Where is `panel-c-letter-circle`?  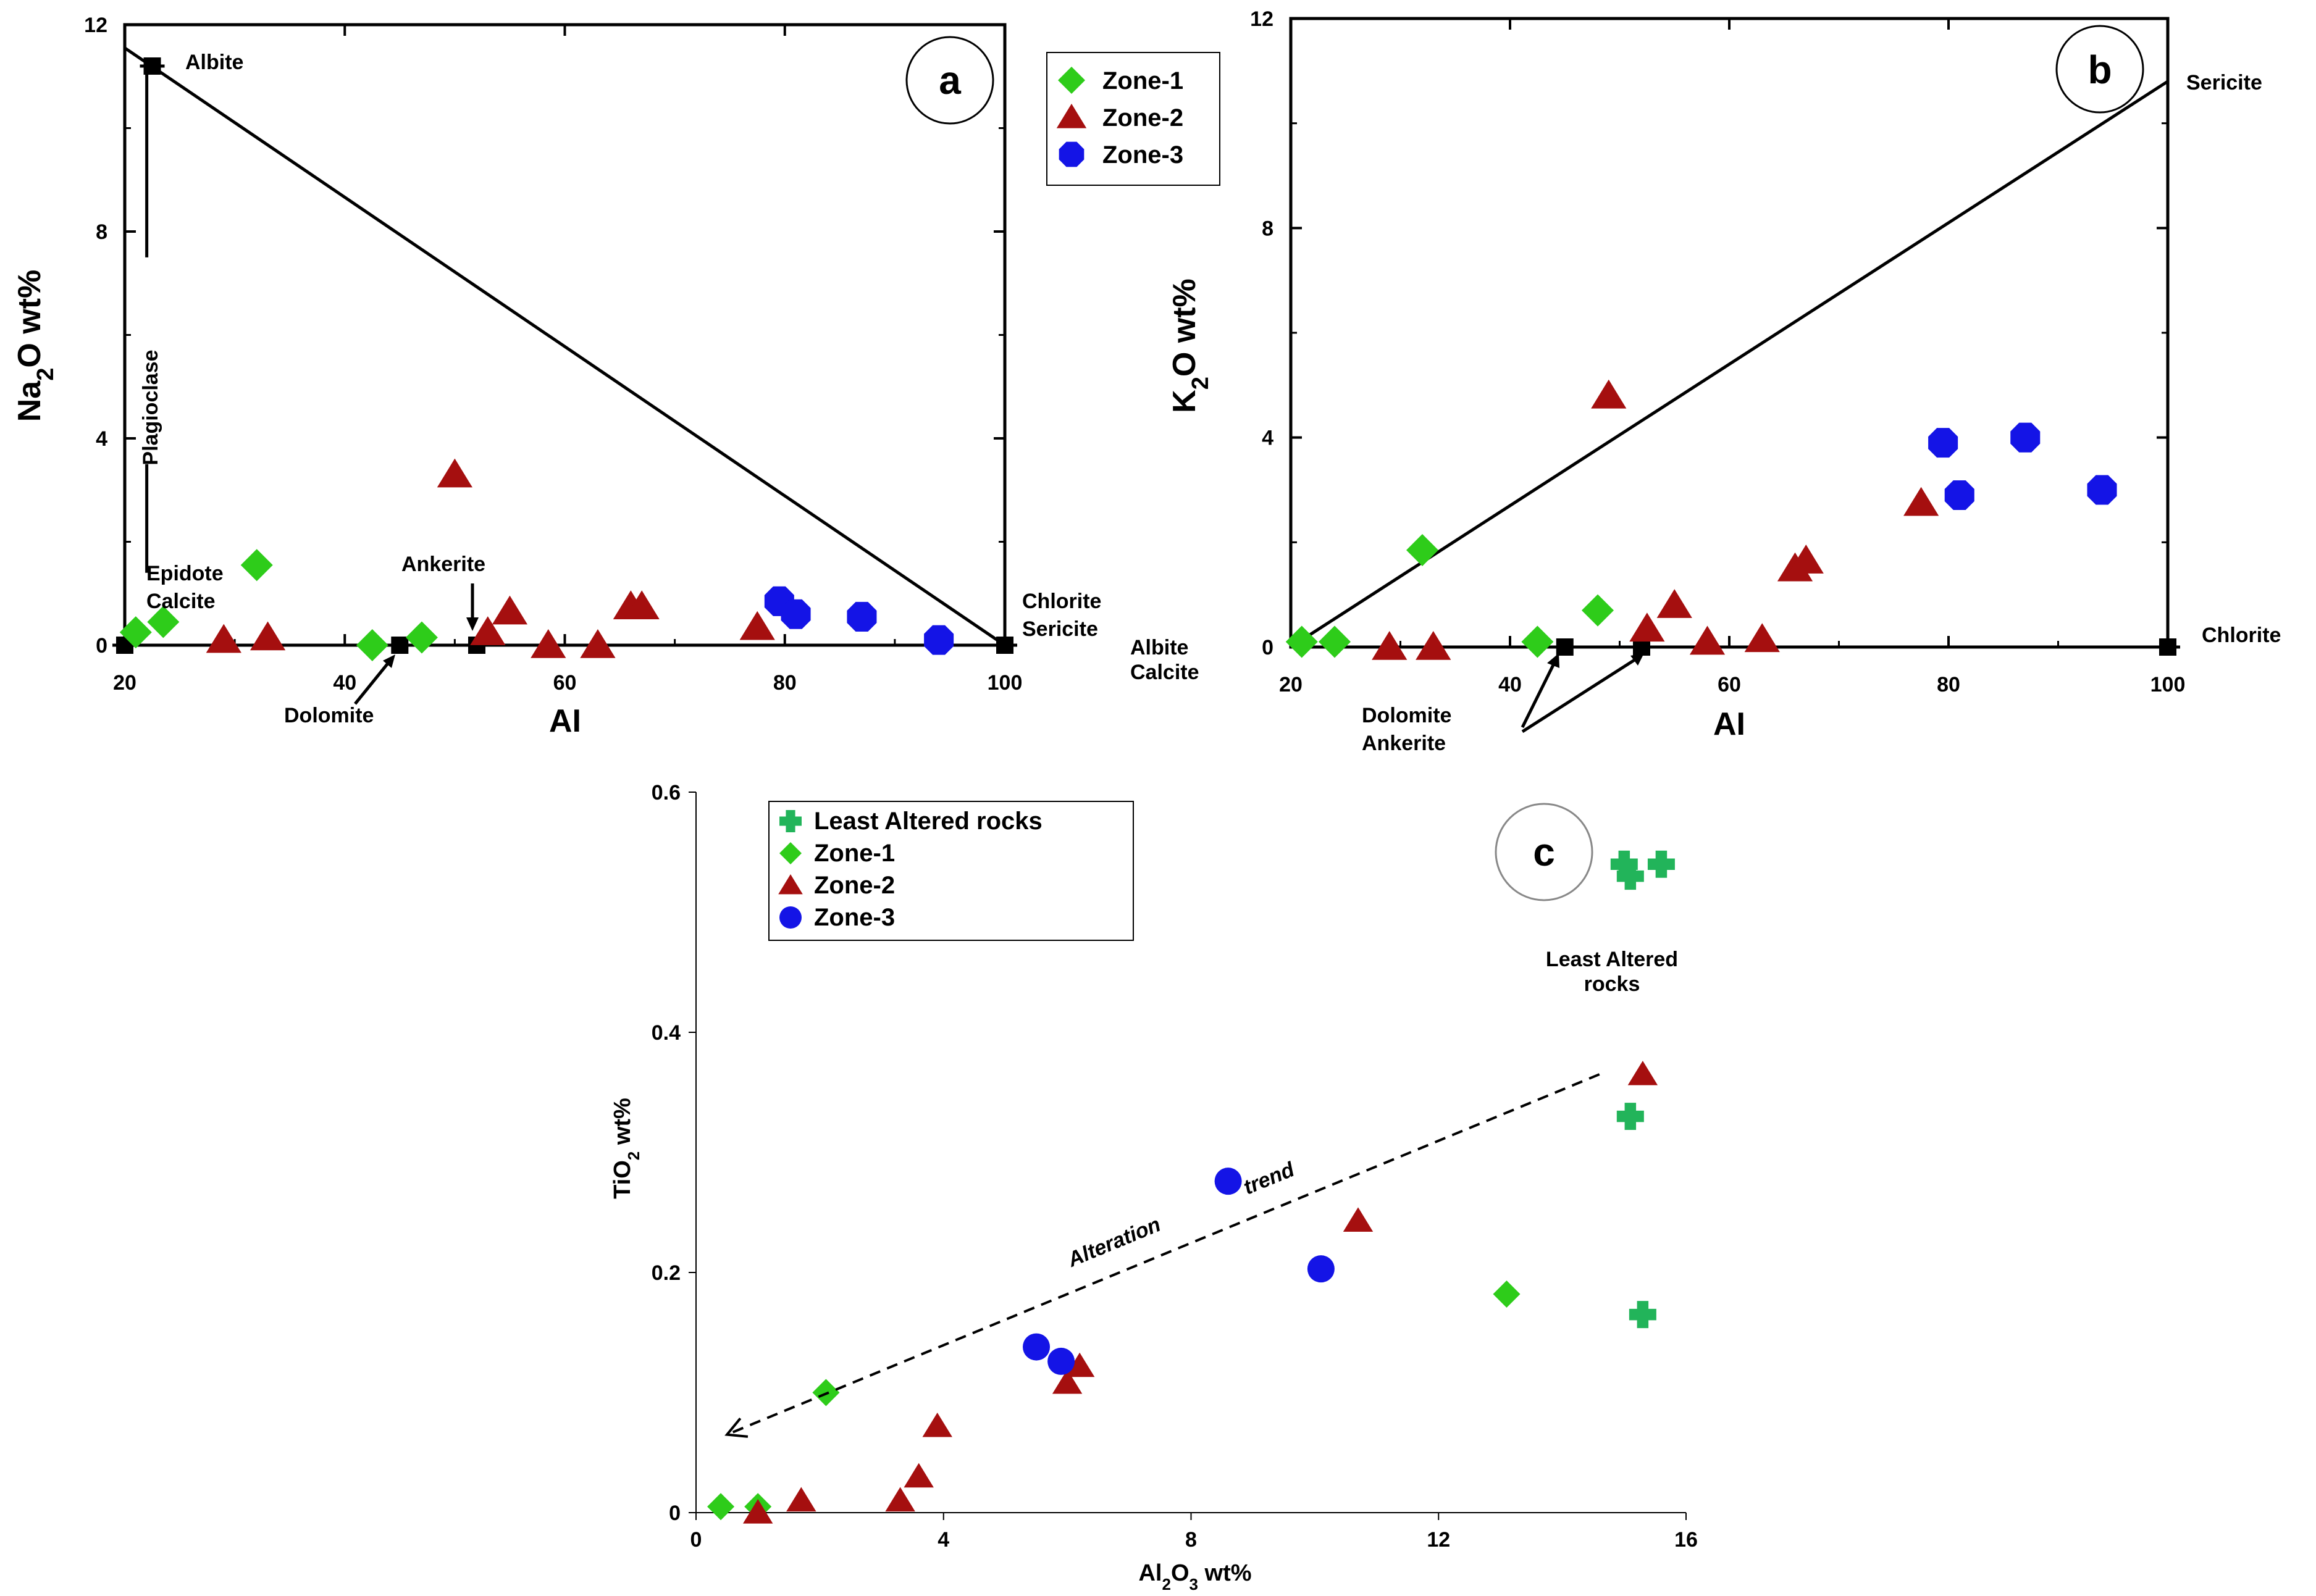
panel-c-letter-circle is located at coordinates (1544, 852).